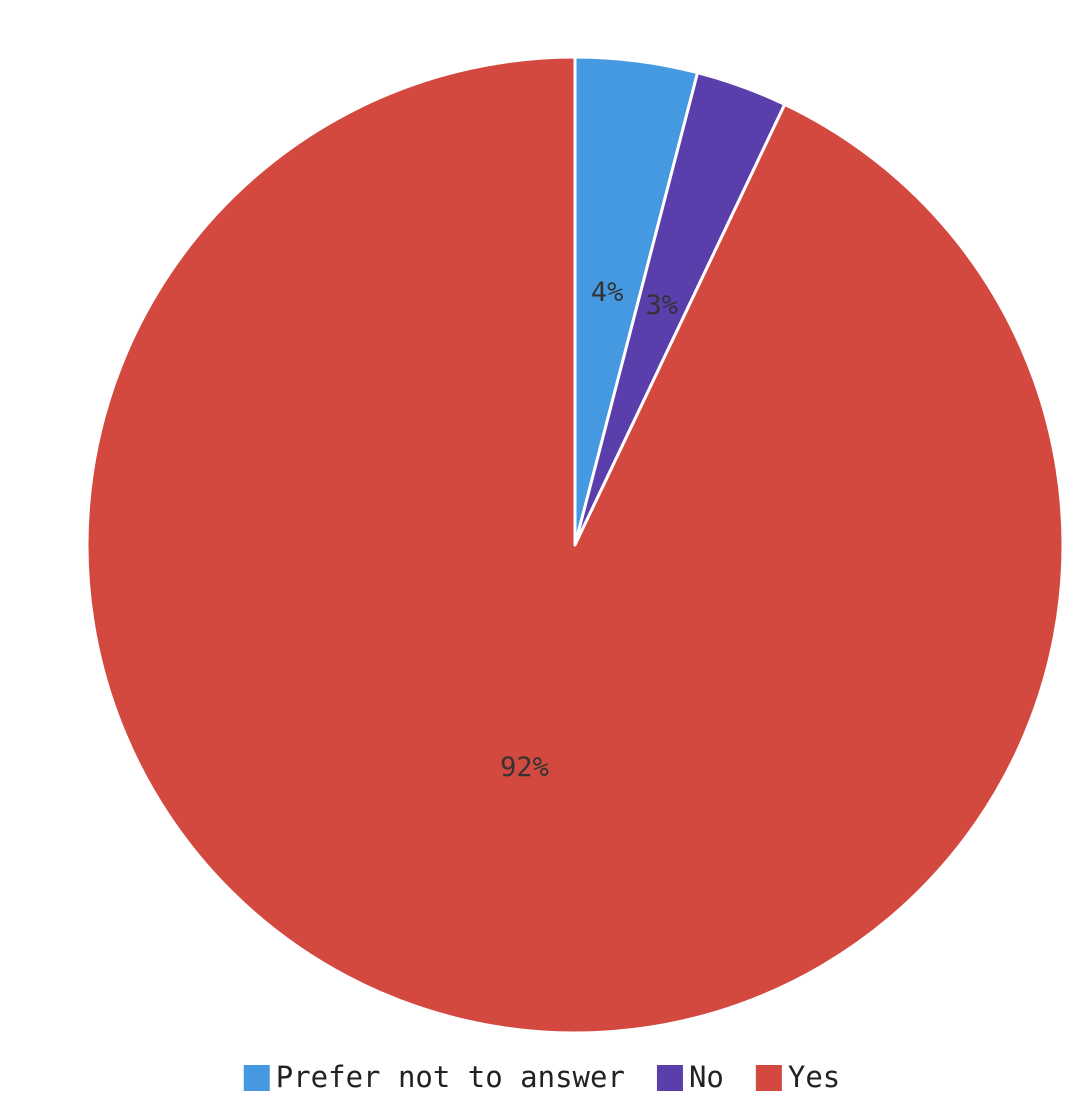  Describe the element at coordinates (589, 530) in the screenshot. I see `pie-slice-labels: 4% 3% 92%` at that location.